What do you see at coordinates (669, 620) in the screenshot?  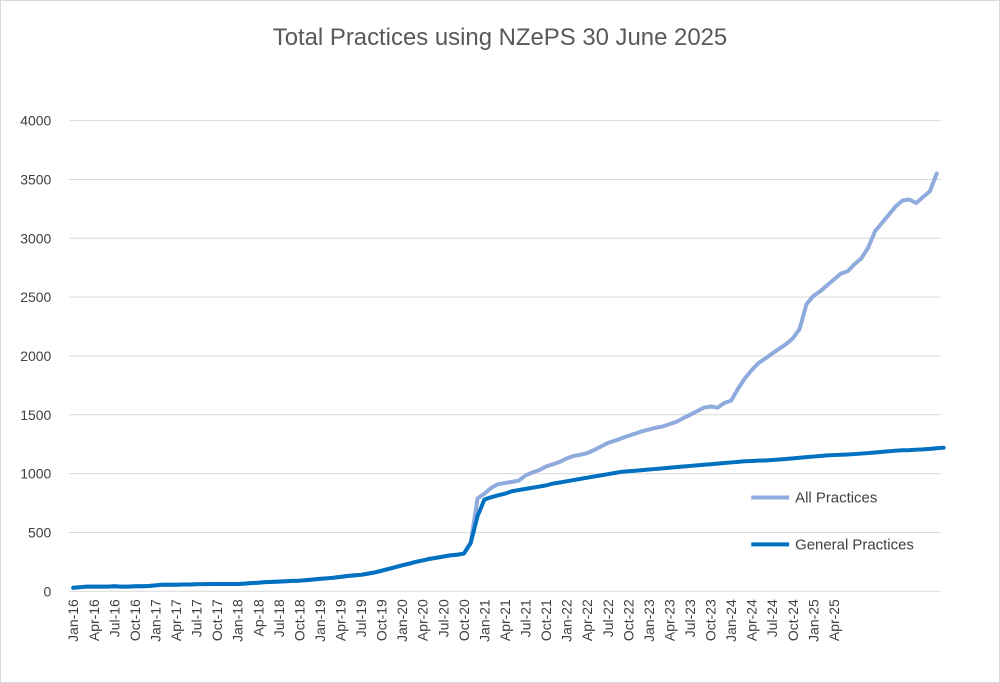 I see `x-tick-label: Apr-23` at bounding box center [669, 620].